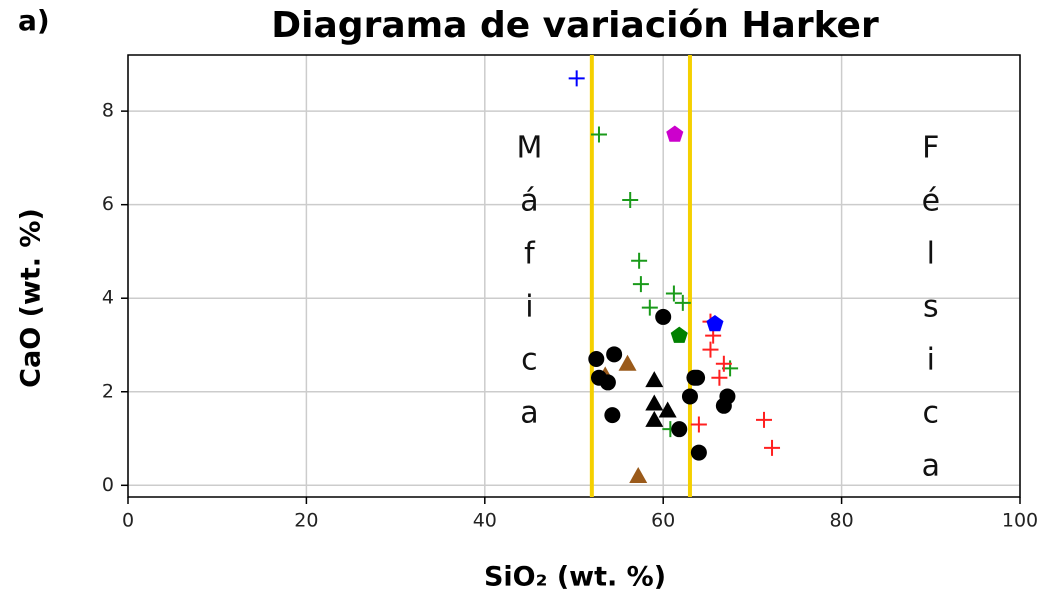  What do you see at coordinates (108, 111) in the screenshot?
I see `y-tick-label: 8` at bounding box center [108, 111].